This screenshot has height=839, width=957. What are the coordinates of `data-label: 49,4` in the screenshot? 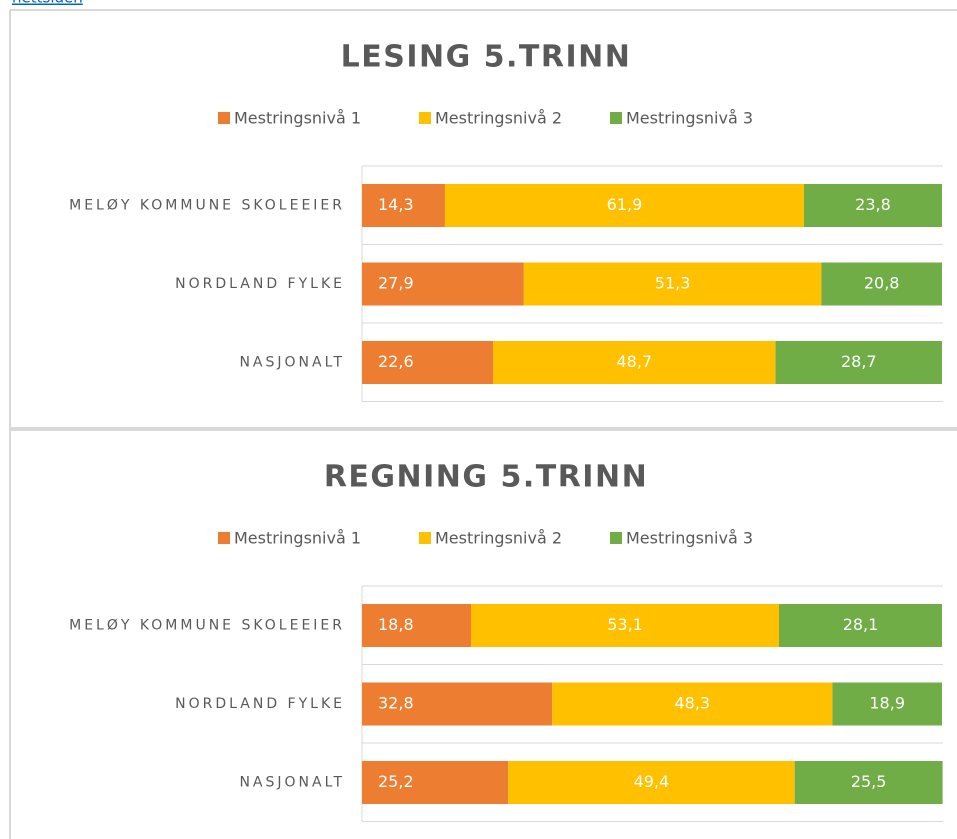 It's located at (652, 781).